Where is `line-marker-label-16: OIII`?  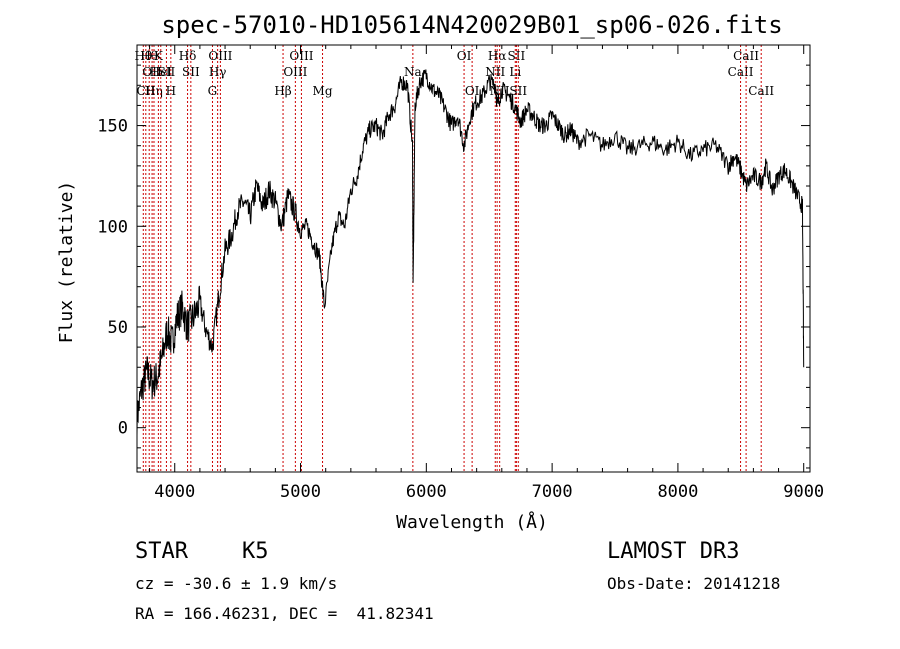 line-marker-label-16: OIII is located at coordinates (301, 56).